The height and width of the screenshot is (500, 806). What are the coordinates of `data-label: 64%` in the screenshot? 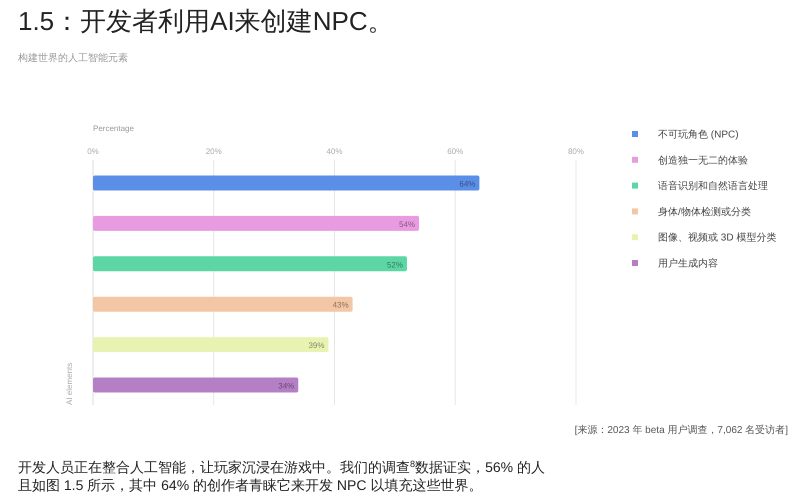 It's located at (467, 184).